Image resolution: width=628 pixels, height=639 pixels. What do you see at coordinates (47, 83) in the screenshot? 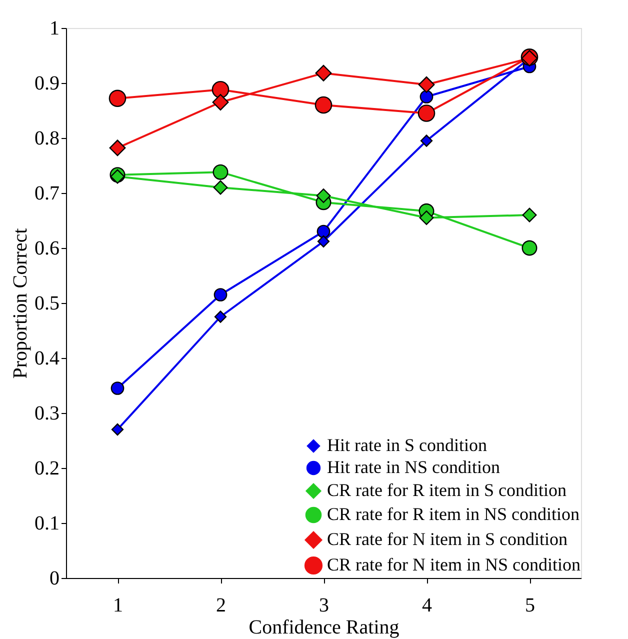
I see `y-tick-label: 0.9` at bounding box center [47, 83].